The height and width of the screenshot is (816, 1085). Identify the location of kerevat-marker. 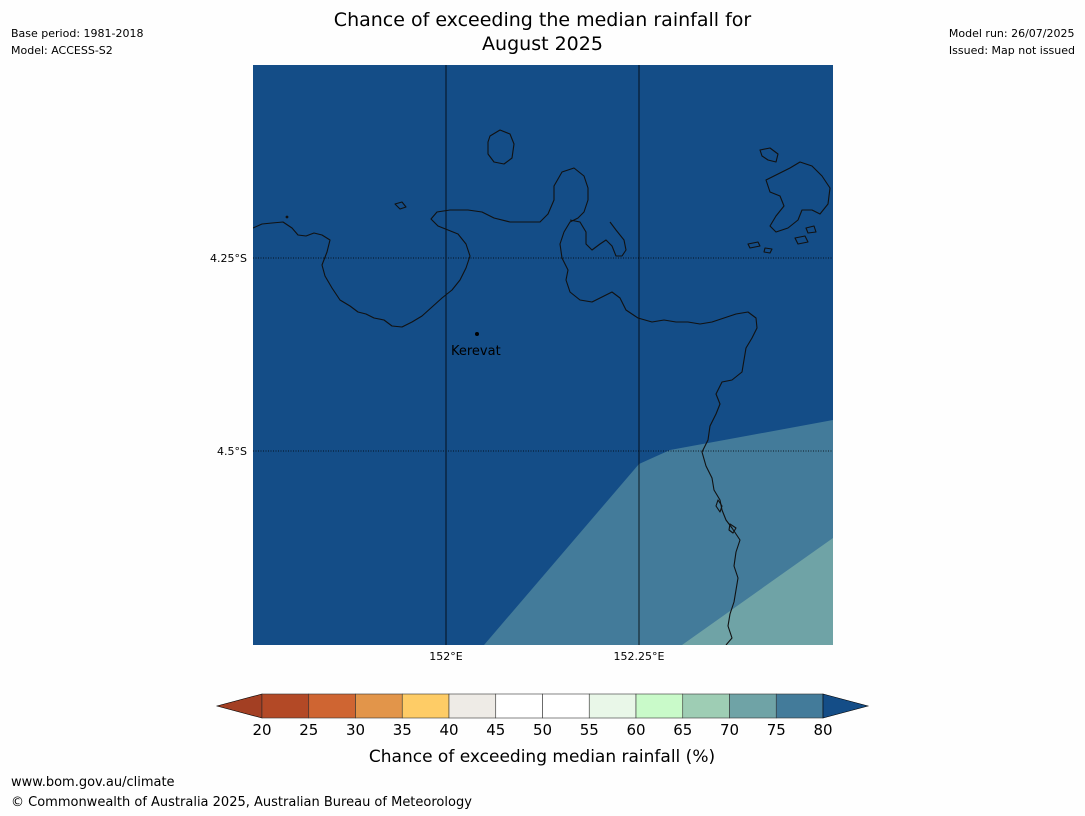
(477, 334).